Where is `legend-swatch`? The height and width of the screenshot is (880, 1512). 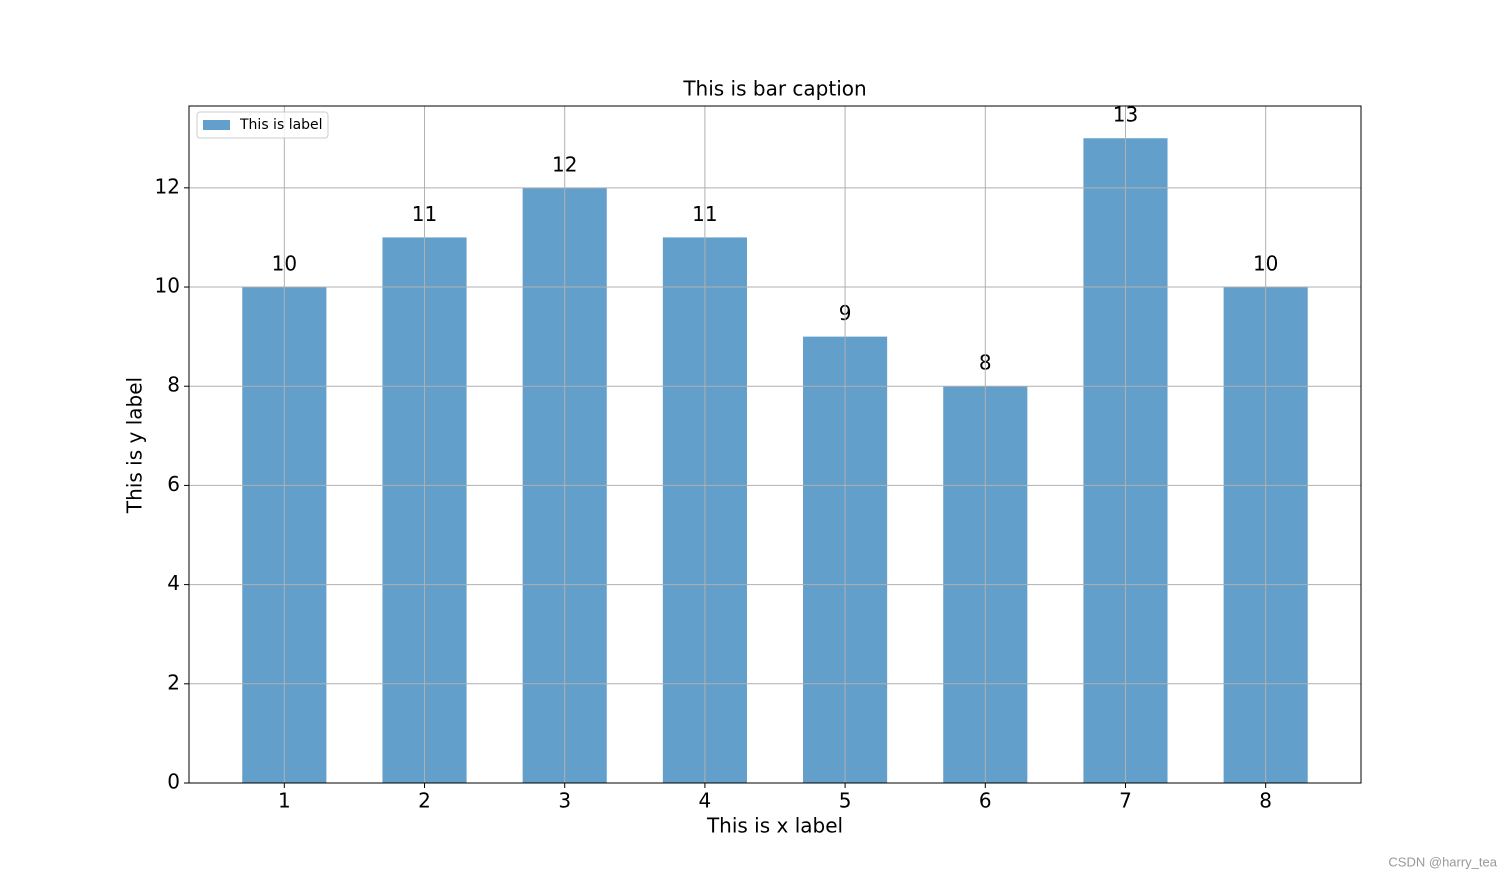
legend-swatch is located at coordinates (216, 125).